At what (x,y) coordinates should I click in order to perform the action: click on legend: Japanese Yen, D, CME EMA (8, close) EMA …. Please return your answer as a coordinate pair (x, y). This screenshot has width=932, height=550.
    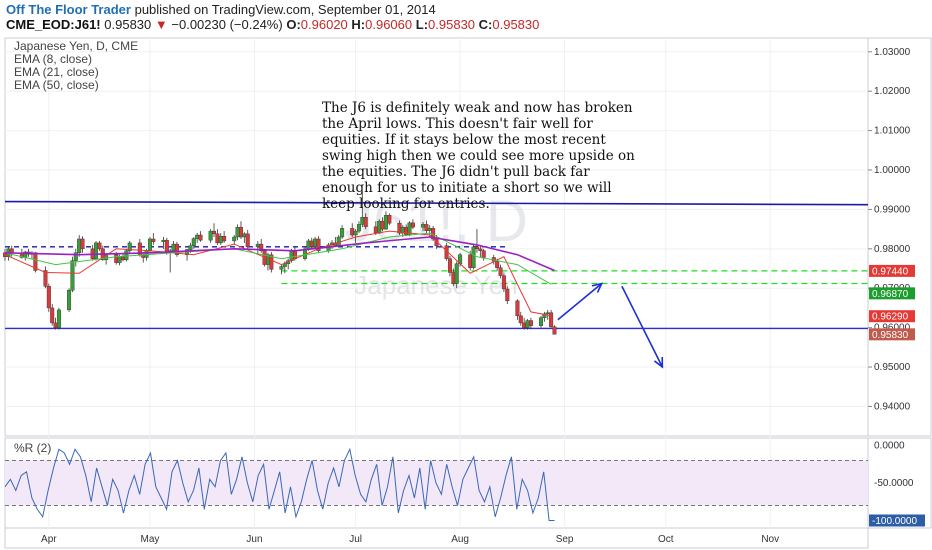
    Looking at the image, I should click on (76, 65).